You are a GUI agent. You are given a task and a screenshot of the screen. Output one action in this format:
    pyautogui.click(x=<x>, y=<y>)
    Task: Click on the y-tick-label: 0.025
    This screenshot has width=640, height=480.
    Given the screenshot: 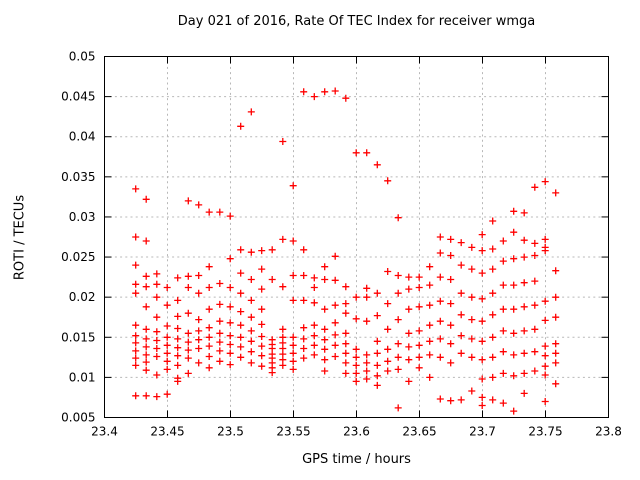 What is the action you would take?
    pyautogui.click(x=78, y=257)
    